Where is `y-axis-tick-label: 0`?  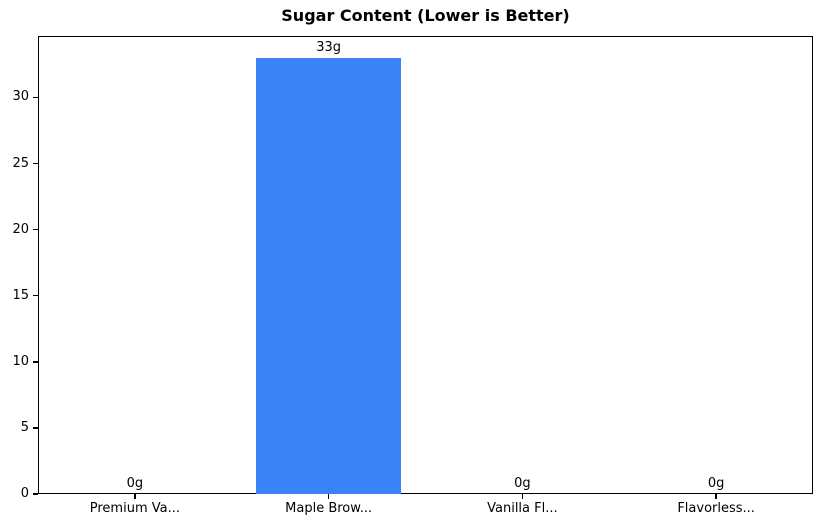 y-axis-tick-label: 0 is located at coordinates (24, 493).